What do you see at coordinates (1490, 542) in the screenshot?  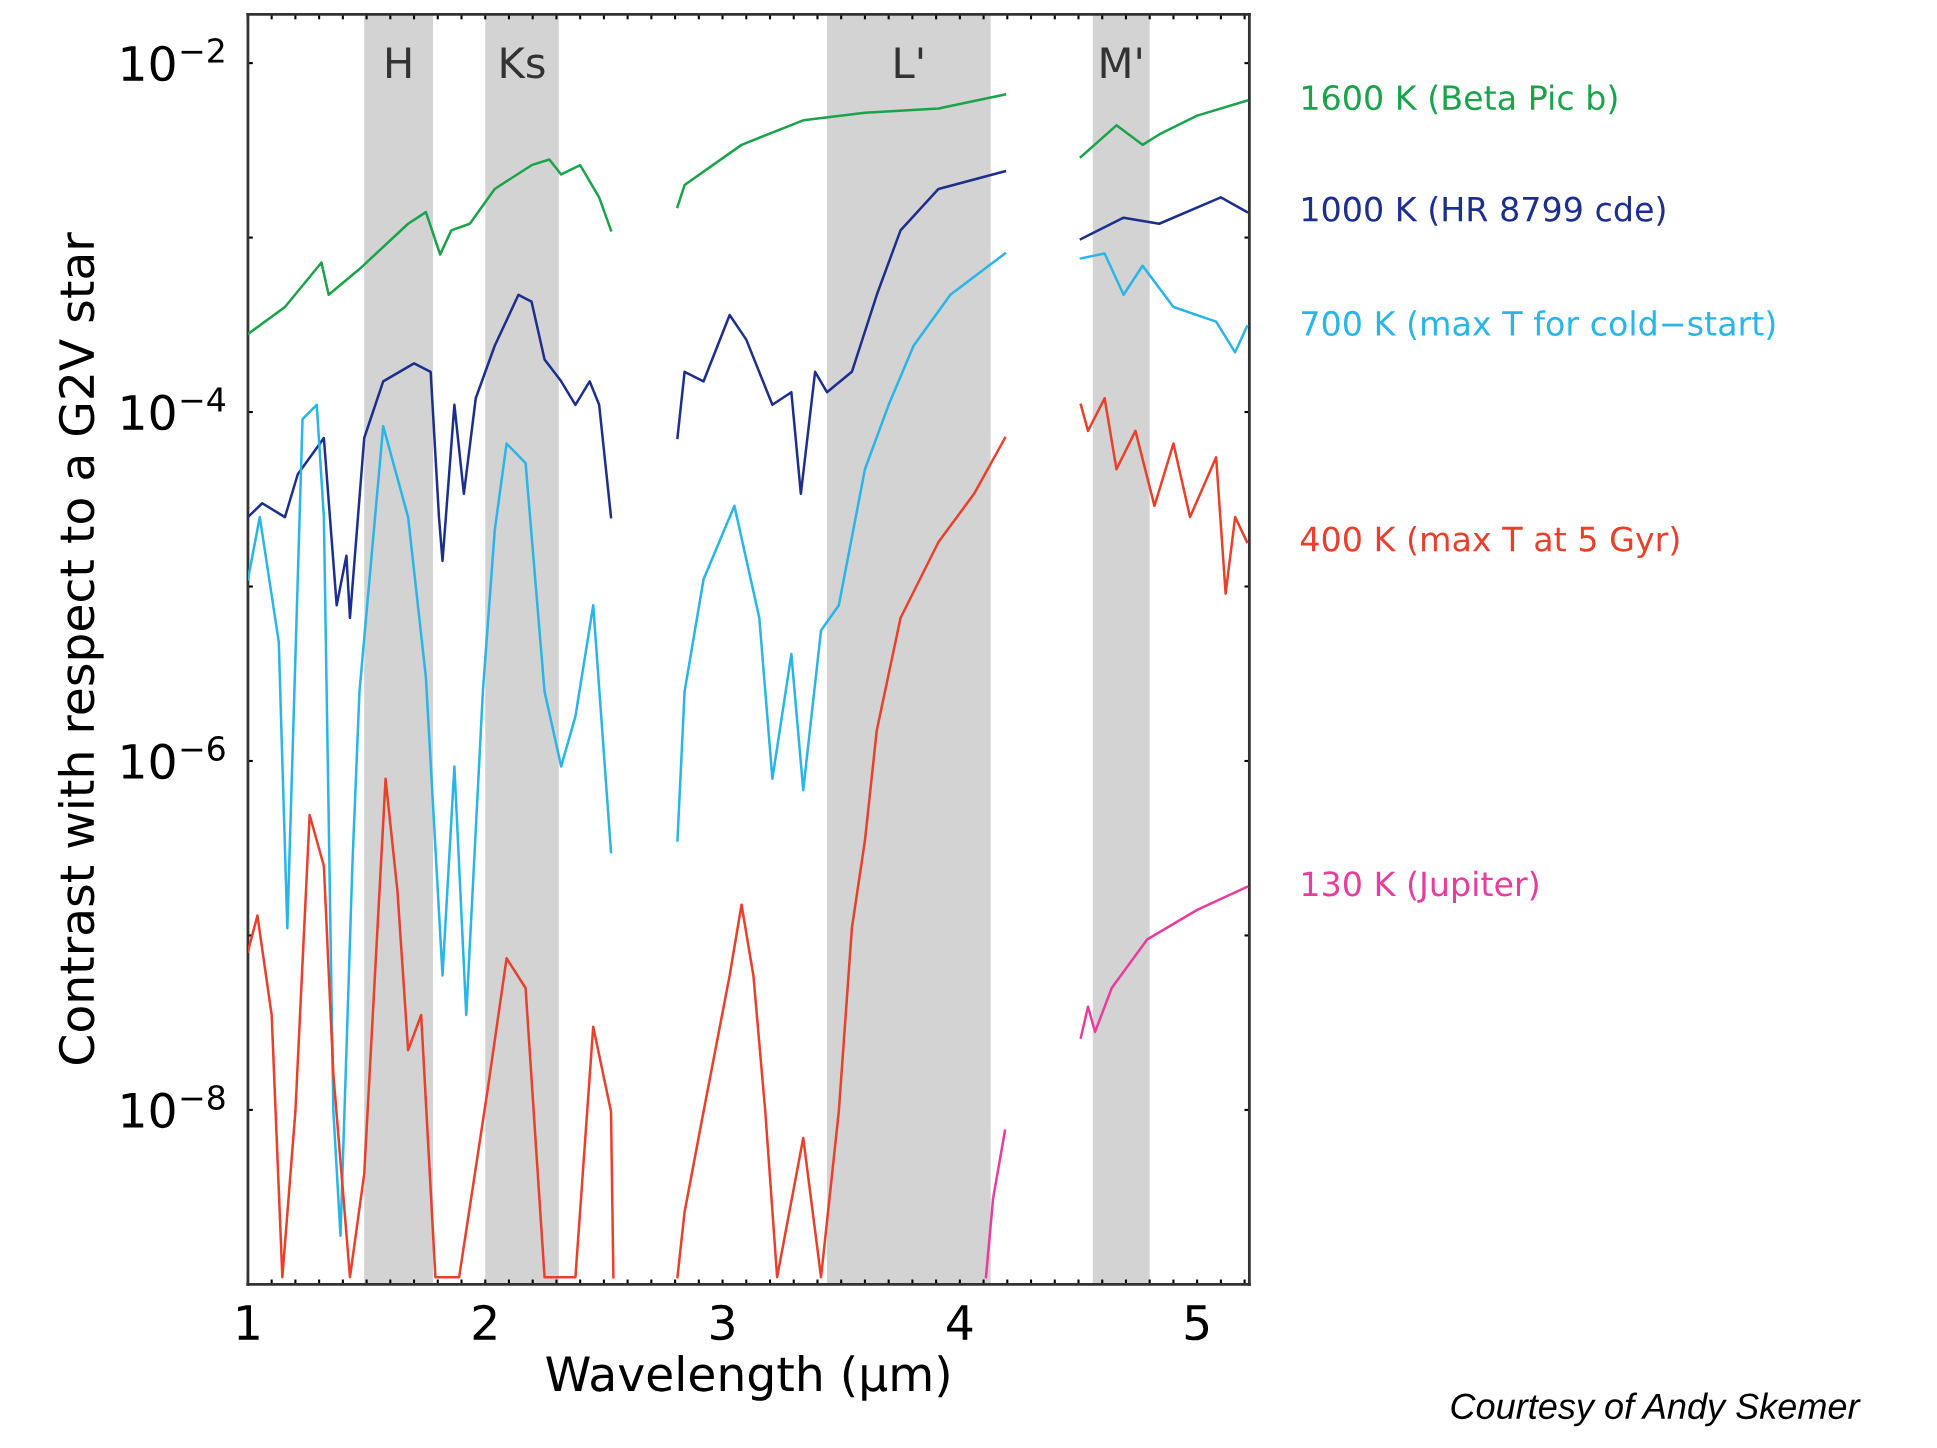 I see `series-label: 400 K (max T at 5 Gyr)` at bounding box center [1490, 542].